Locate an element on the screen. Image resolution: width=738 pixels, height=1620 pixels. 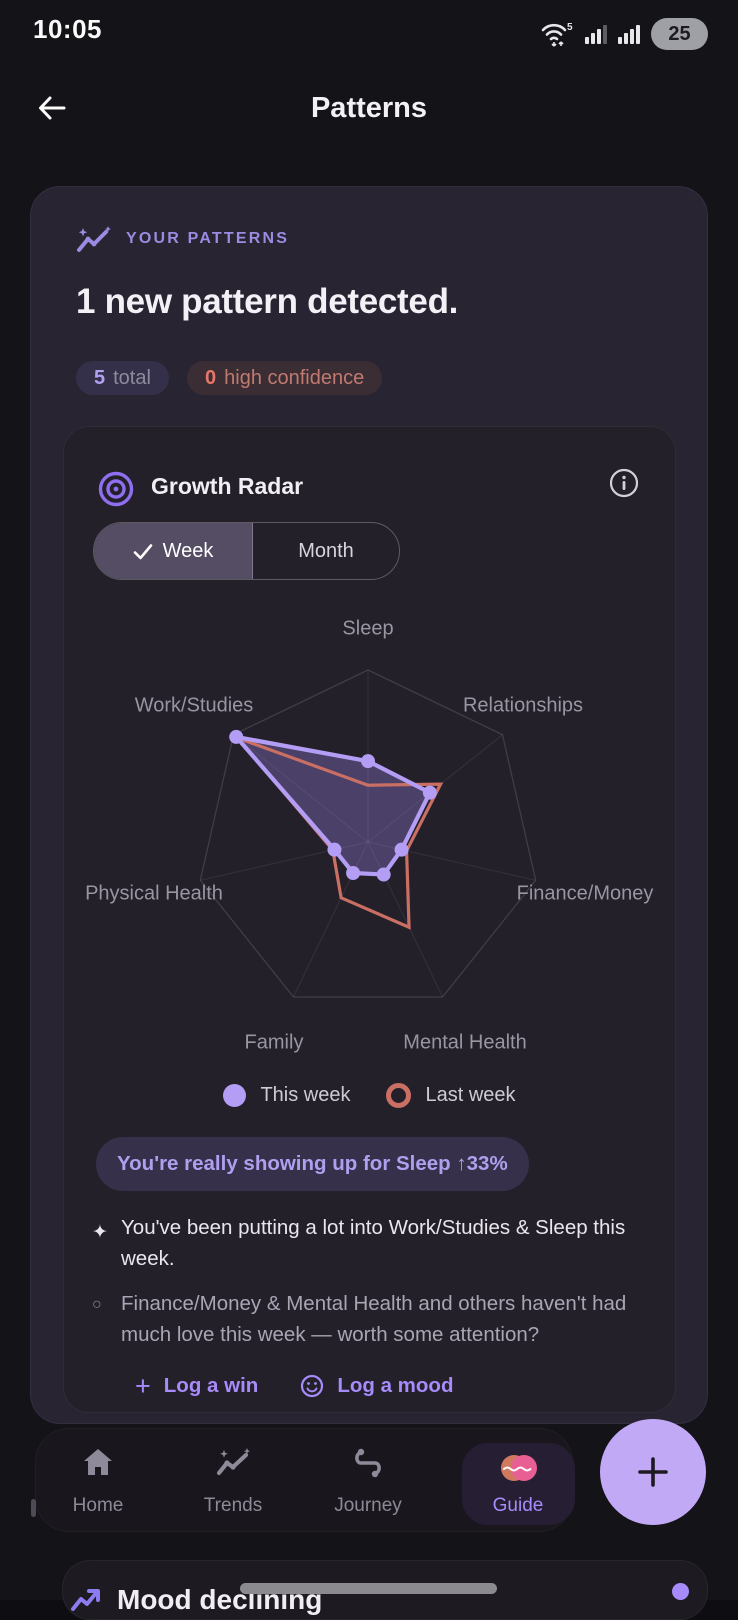
nav-trends: Trends is located at coordinates (233, 1505).